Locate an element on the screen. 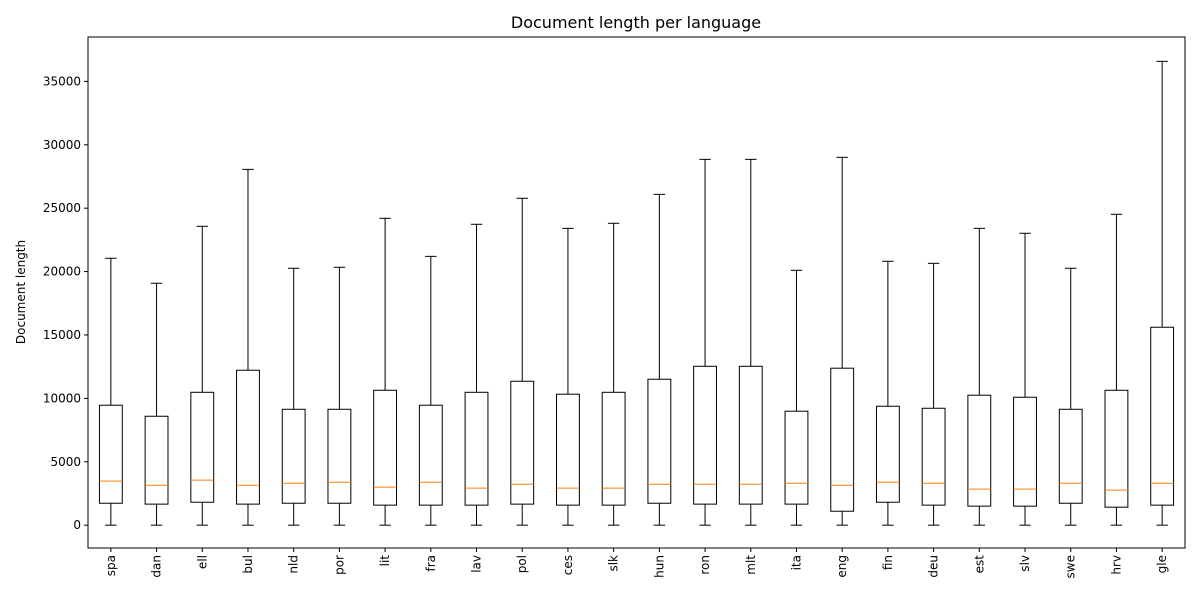  x-tick-label: deu is located at coordinates (934, 566).